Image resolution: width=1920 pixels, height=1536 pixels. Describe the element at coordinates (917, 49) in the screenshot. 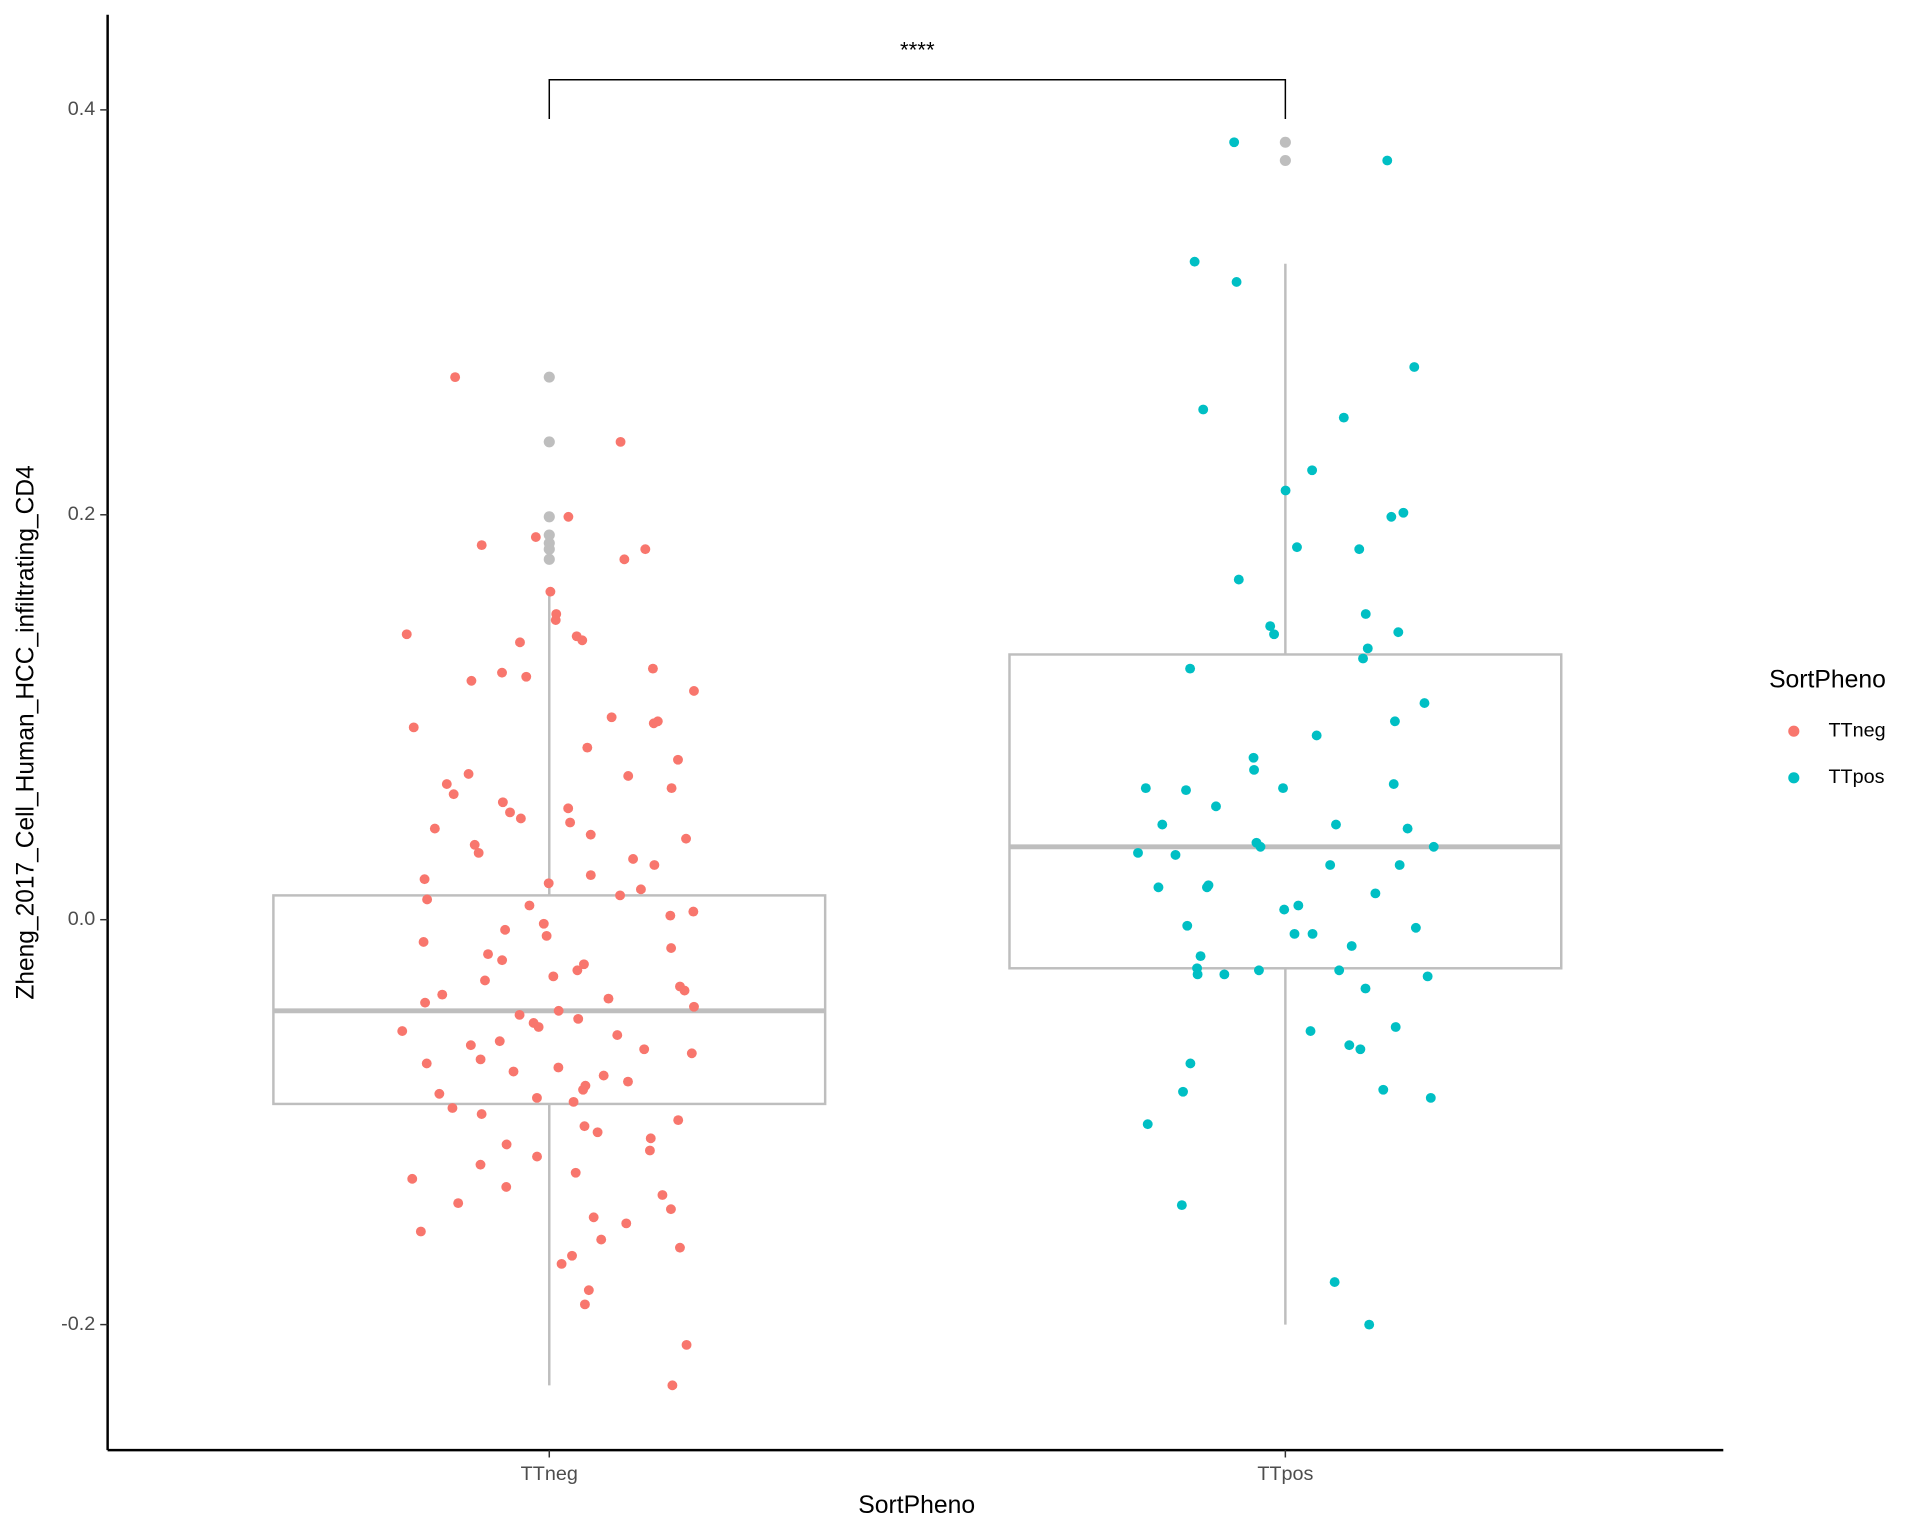

I see `significance-label: ****` at that location.